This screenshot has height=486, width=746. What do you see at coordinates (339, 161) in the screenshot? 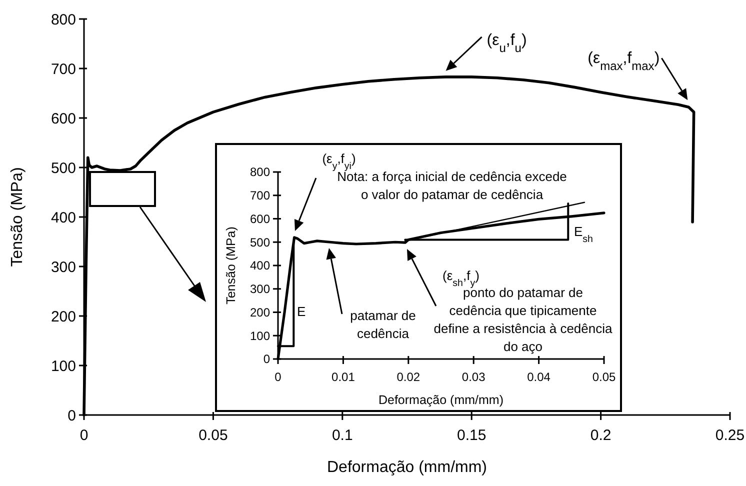
I see `annotation: (ε$_{y}$,f$_{yi}$)` at bounding box center [339, 161].